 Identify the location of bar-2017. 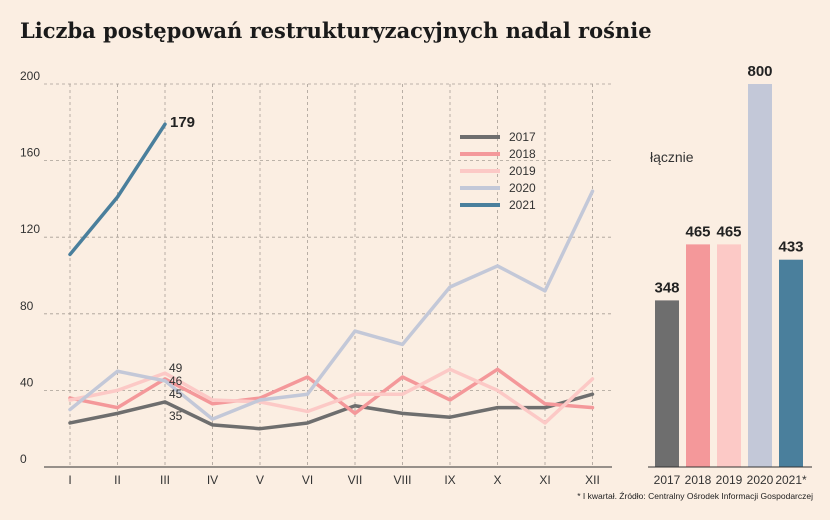
(667, 383).